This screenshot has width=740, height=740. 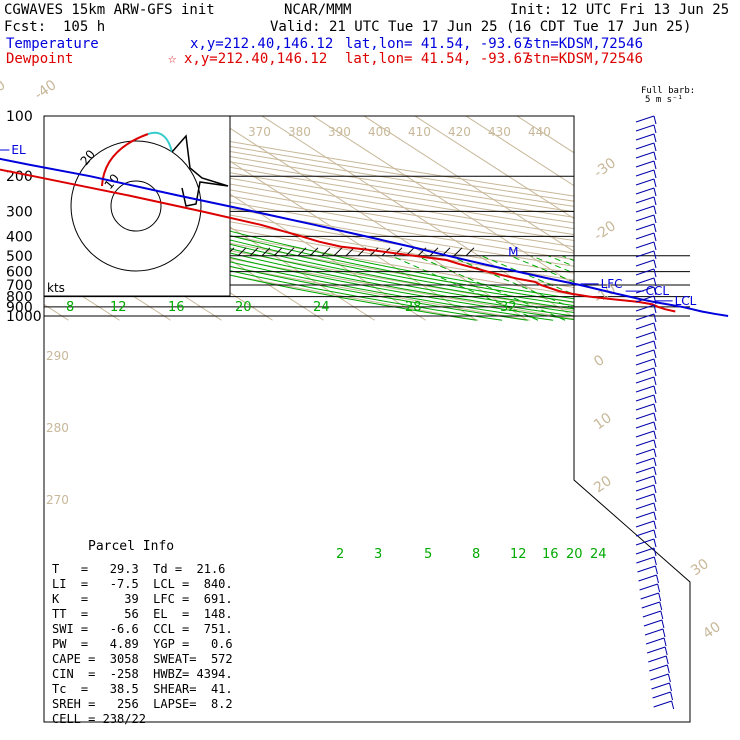 What do you see at coordinates (57, 356) in the screenshot?
I see `theta-label: 290` at bounding box center [57, 356].